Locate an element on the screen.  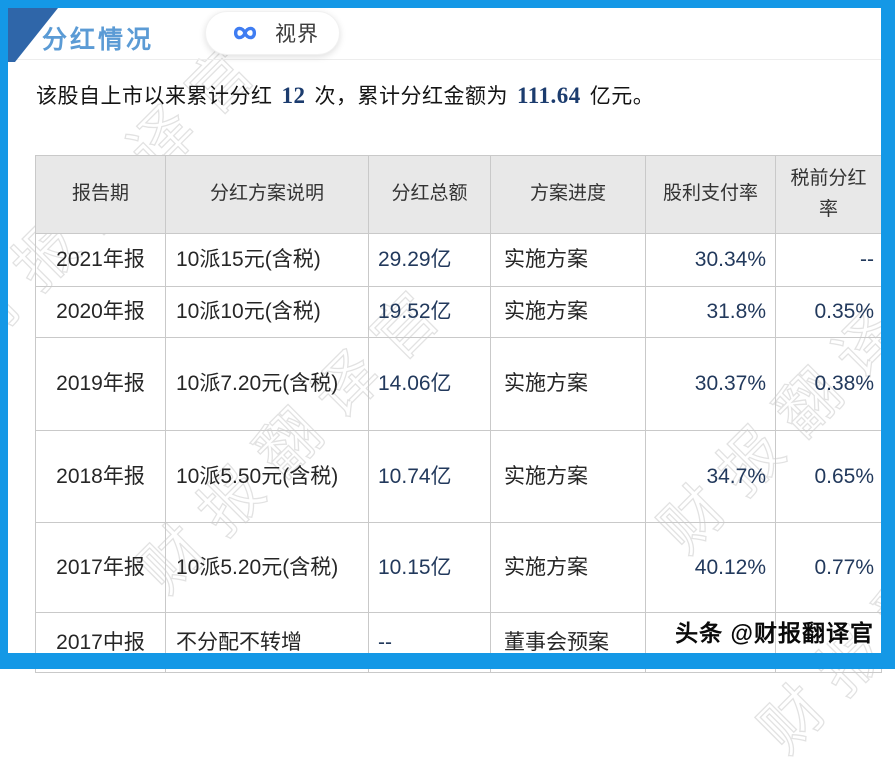
frame-top-border is located at coordinates (447, 4).